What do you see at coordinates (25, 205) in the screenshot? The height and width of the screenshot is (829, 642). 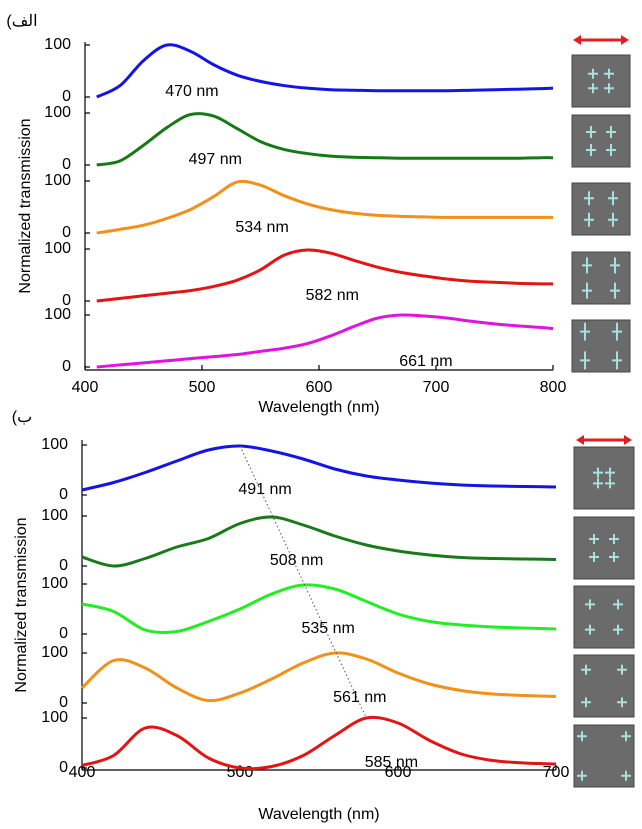 I see `y-axis-title: Normalized transmission` at bounding box center [25, 205].